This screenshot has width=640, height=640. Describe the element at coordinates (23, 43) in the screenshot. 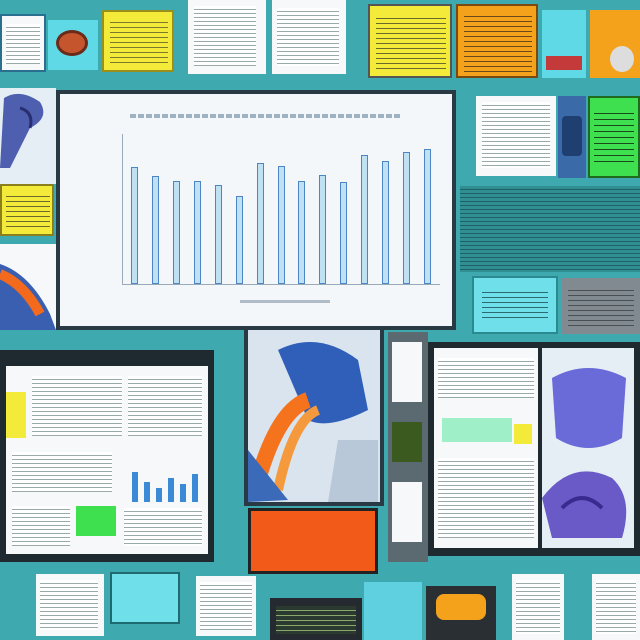

I see `top-left-note` at that location.